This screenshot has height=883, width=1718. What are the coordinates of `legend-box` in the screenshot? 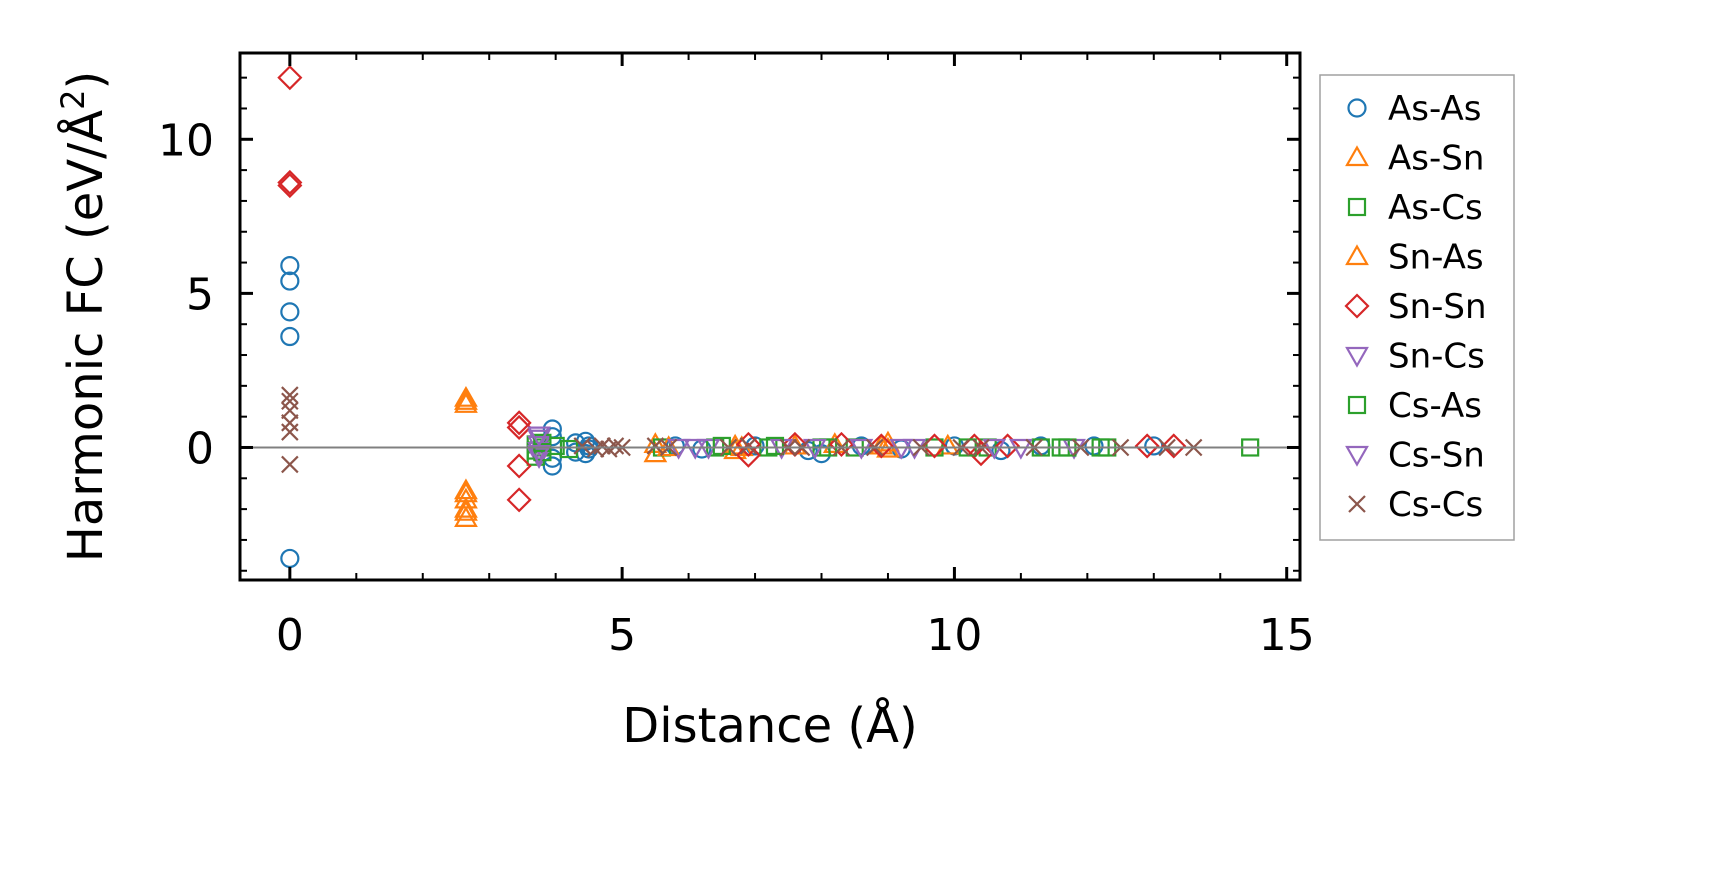 It's located at (1417, 307).